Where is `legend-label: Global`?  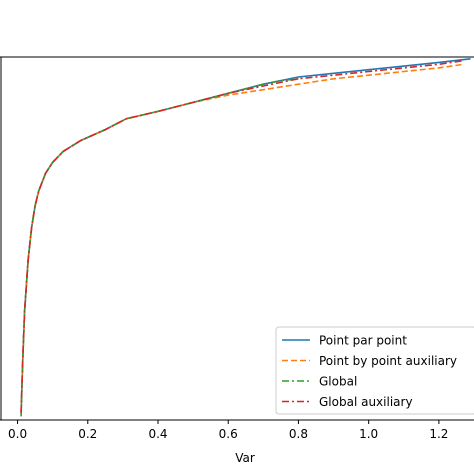 legend-label: Global is located at coordinates (338, 382).